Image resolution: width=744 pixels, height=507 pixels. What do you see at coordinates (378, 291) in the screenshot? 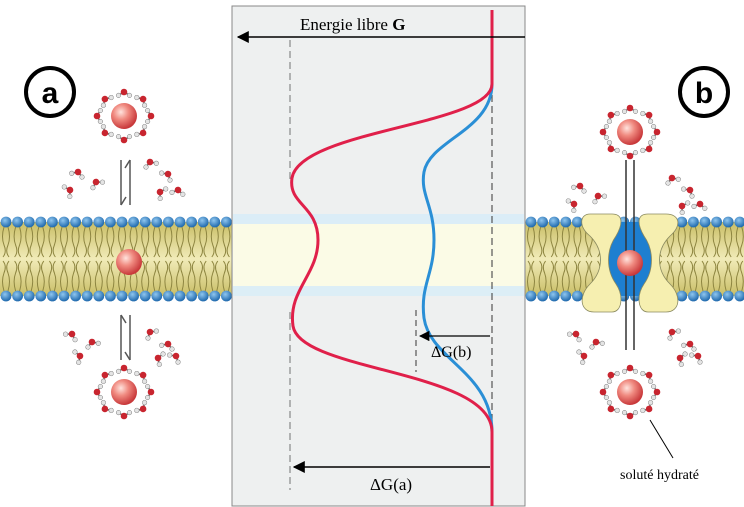
I see `membrane-band-bottom` at bounding box center [378, 291].